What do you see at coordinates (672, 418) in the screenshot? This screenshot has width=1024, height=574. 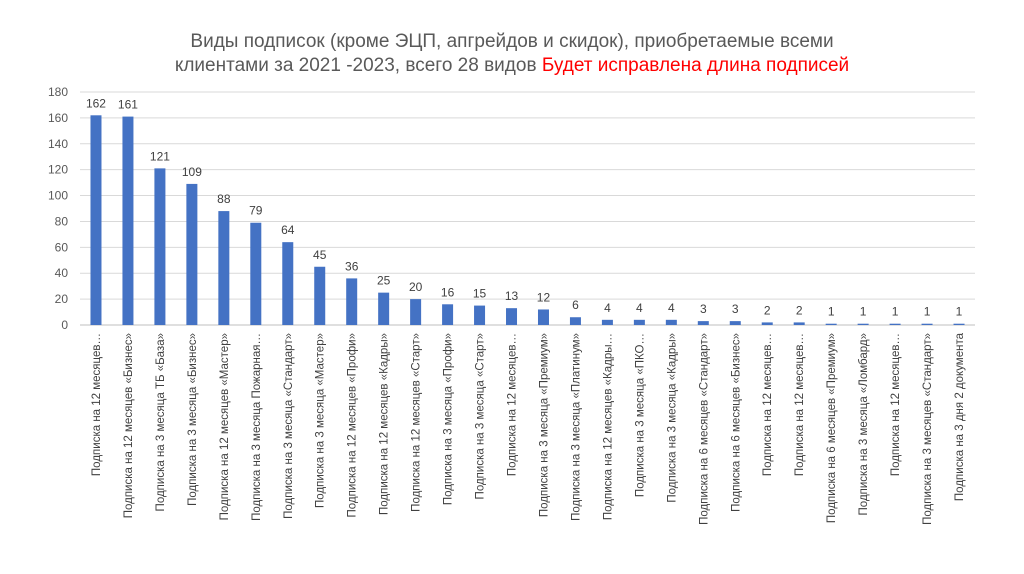 I see `category-label: Подписка на 3 месяца «Кадры»` at bounding box center [672, 418].